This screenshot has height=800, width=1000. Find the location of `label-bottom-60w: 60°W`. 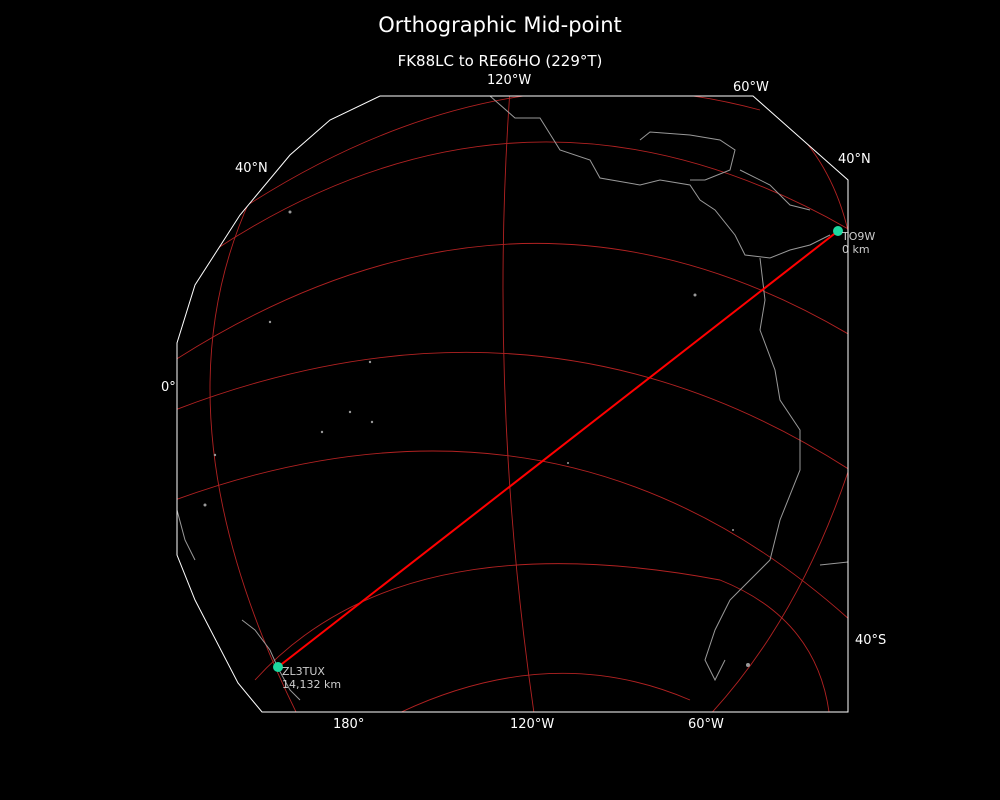

label-bottom-60w: 60°W is located at coordinates (706, 724).